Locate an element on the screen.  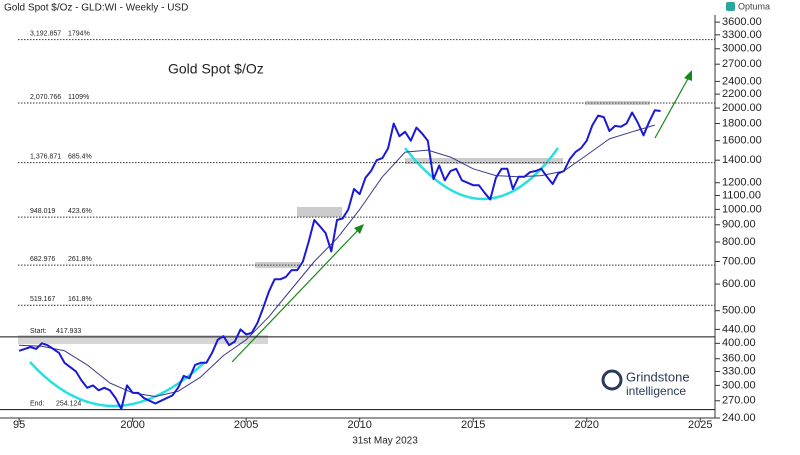
logo-text: intelligence is located at coordinates (656, 391).